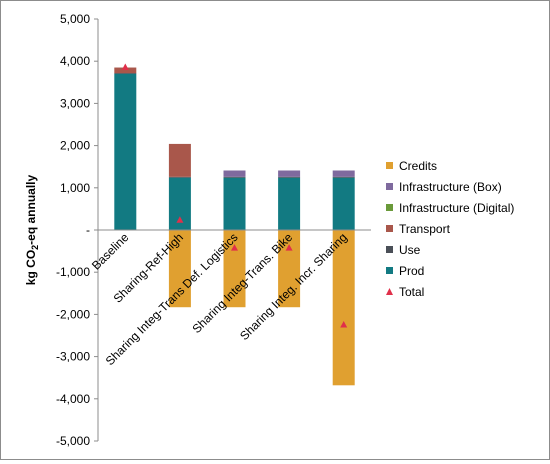 This screenshot has height=464, width=550. What do you see at coordinates (450, 187) in the screenshot?
I see `legend-label-infrastructure-box: Infrastructure (Box)` at bounding box center [450, 187].